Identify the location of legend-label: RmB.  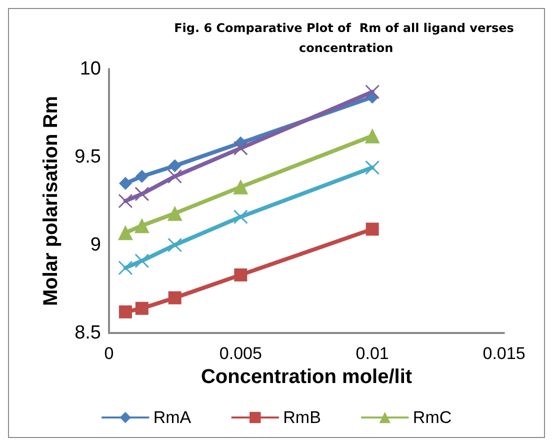
(302, 417).